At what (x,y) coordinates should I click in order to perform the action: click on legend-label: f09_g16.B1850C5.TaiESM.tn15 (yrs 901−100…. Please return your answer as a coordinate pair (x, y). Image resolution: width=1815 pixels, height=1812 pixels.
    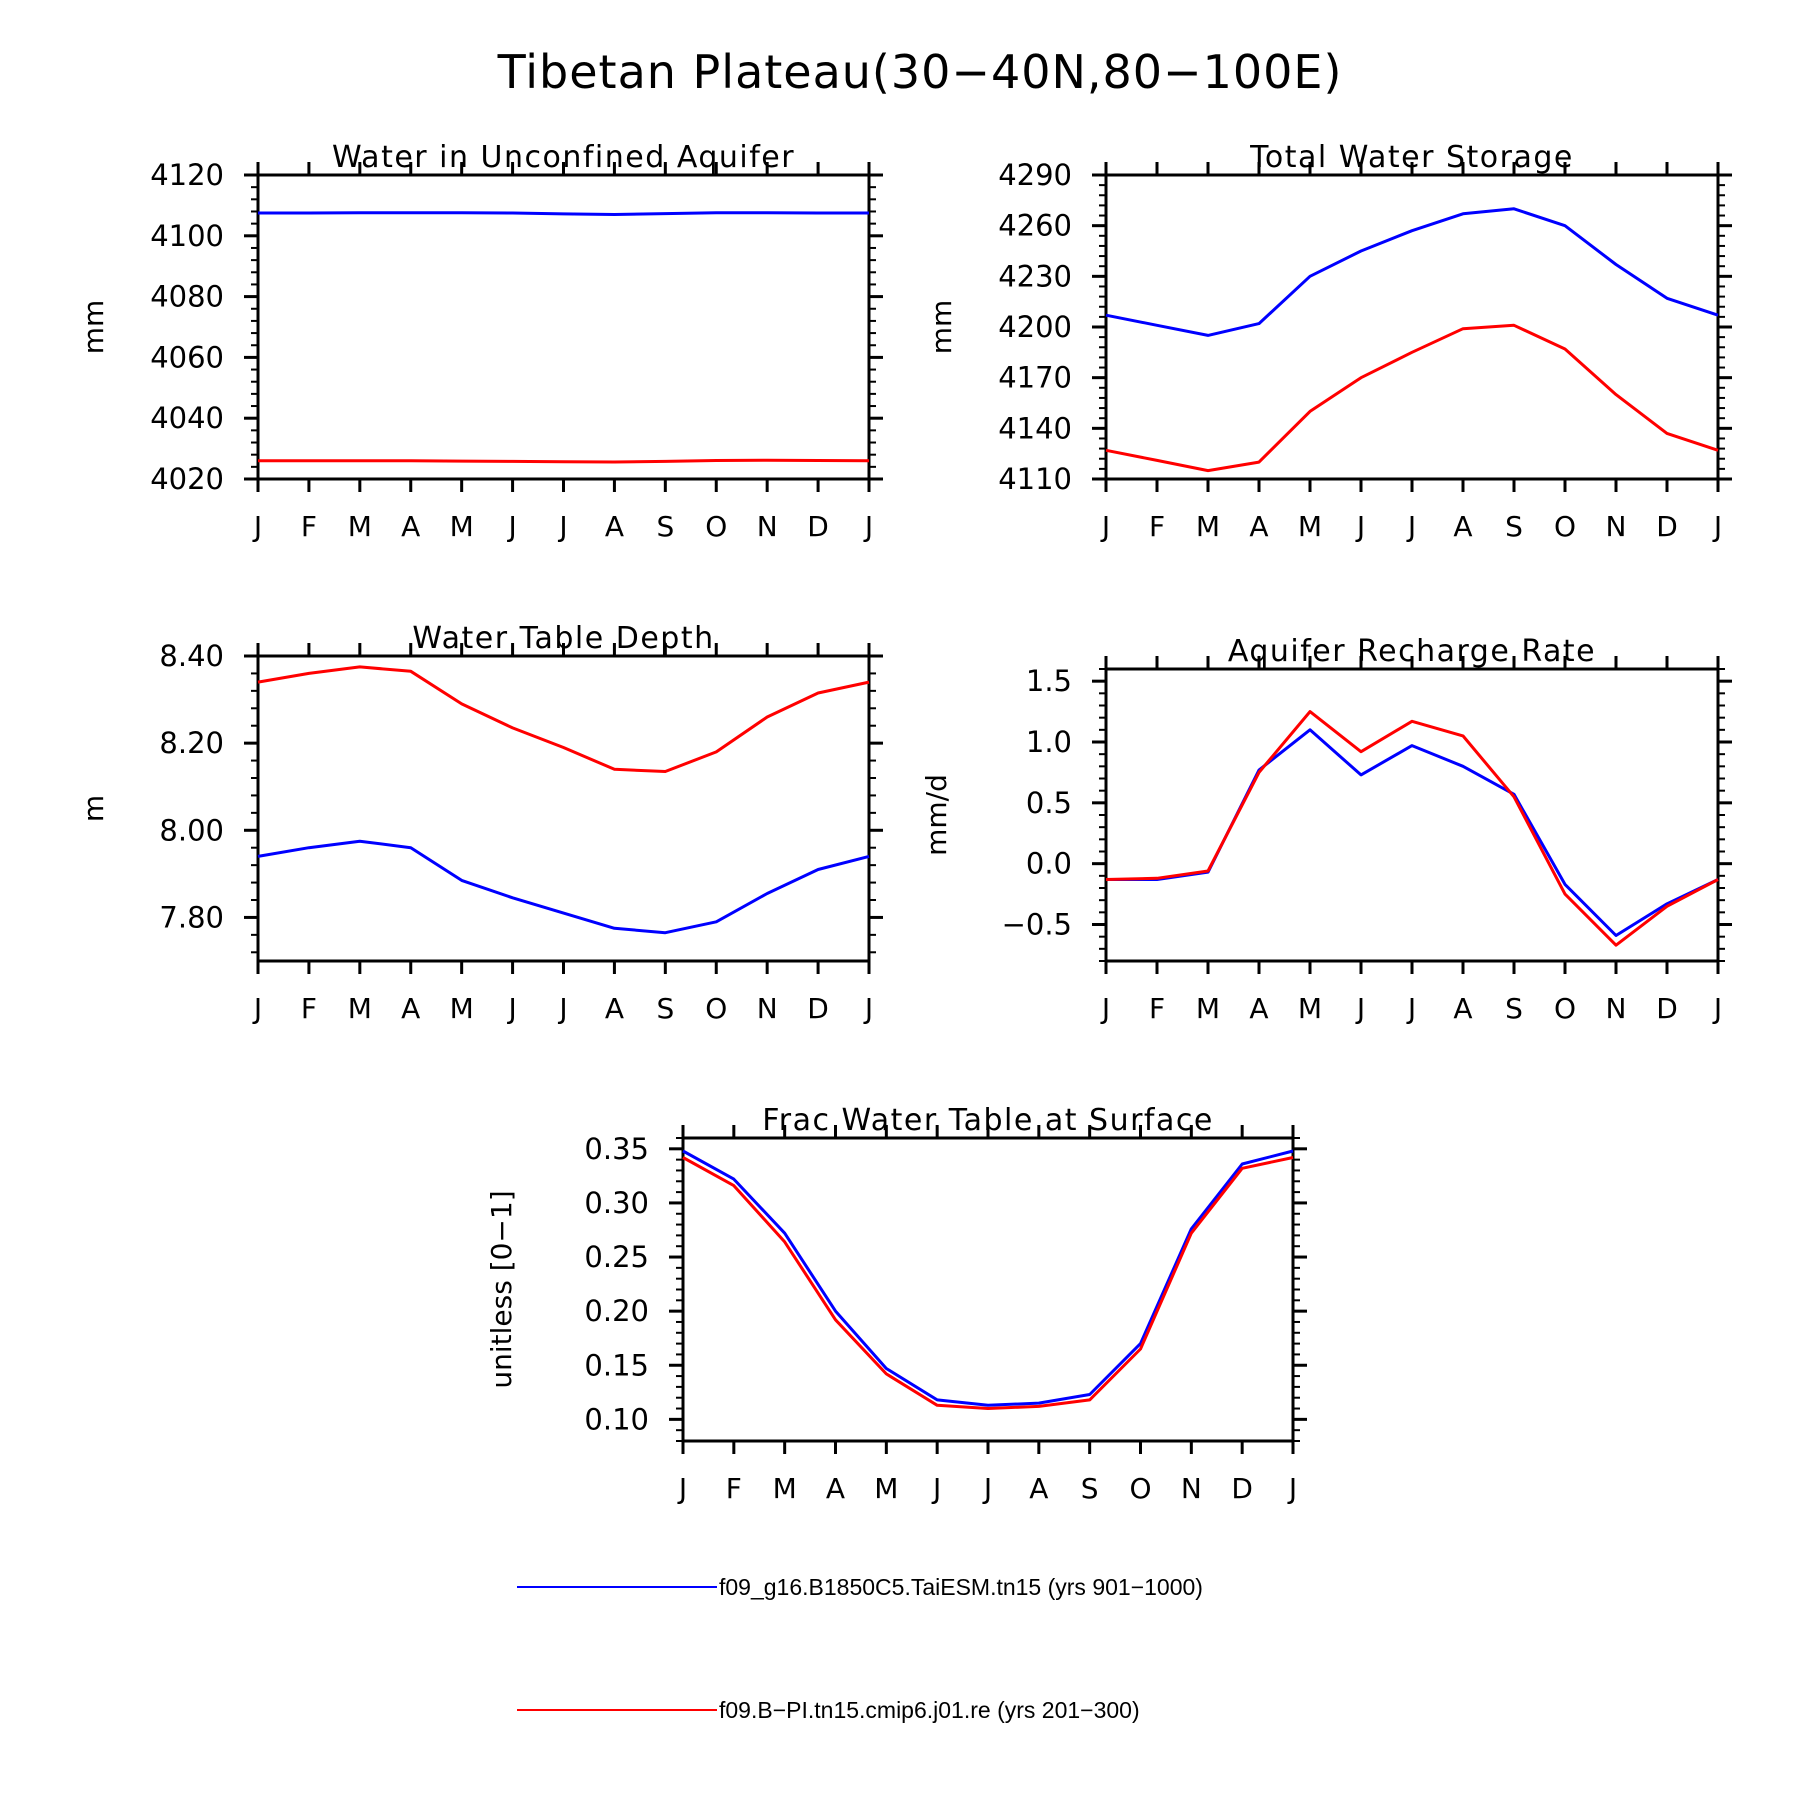
    Looking at the image, I should click on (961, 1587).